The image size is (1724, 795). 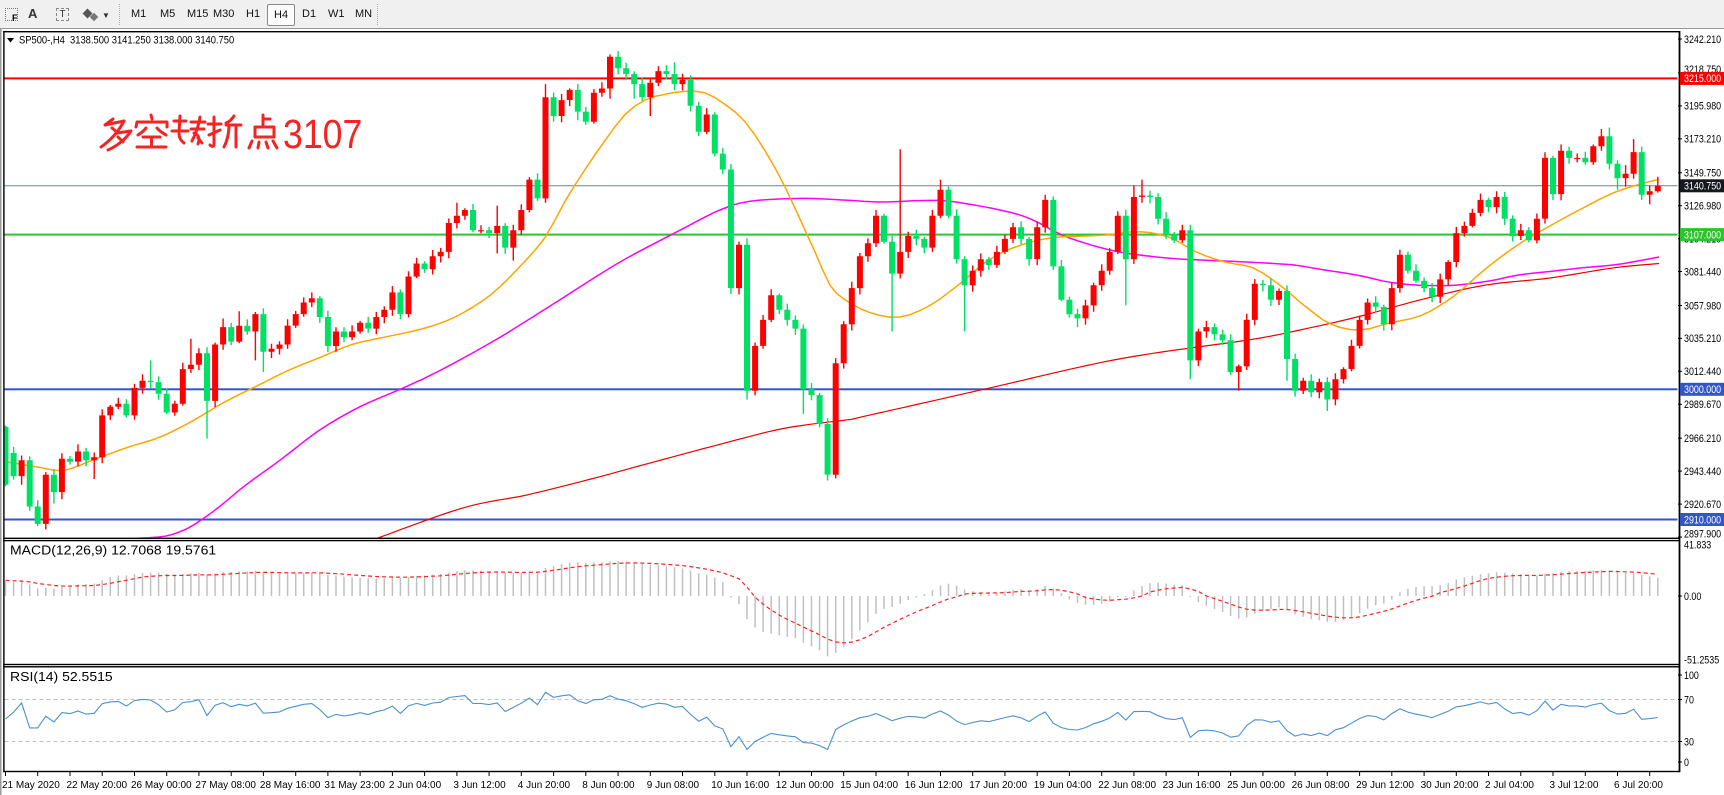 I want to click on svg-text: 2897.900, so click(x=1703, y=535).